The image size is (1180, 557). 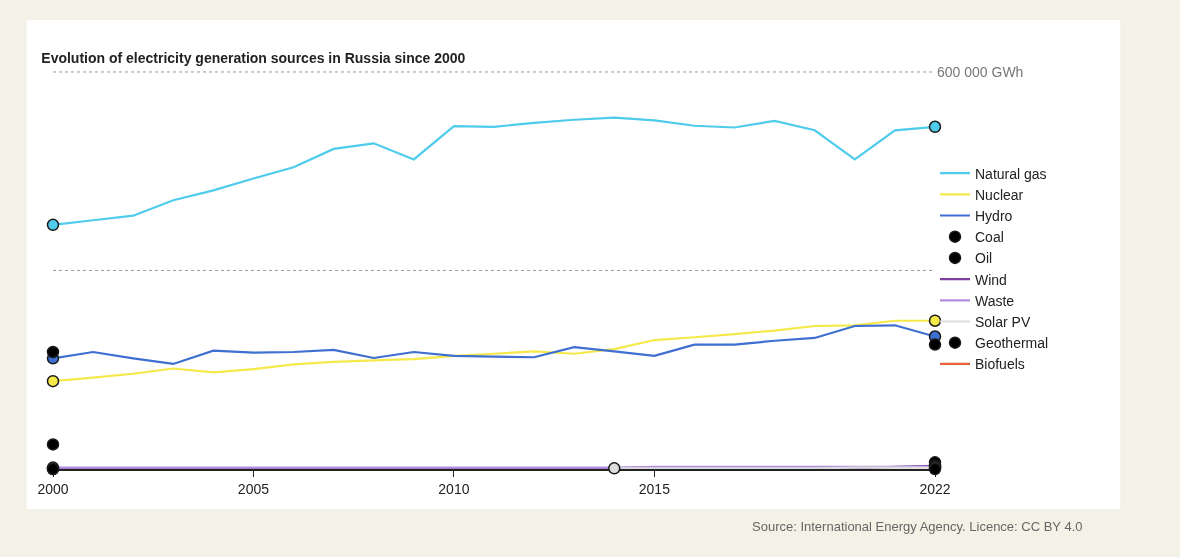 What do you see at coordinates (1000, 364) in the screenshot?
I see `legend-label: Biofuels` at bounding box center [1000, 364].